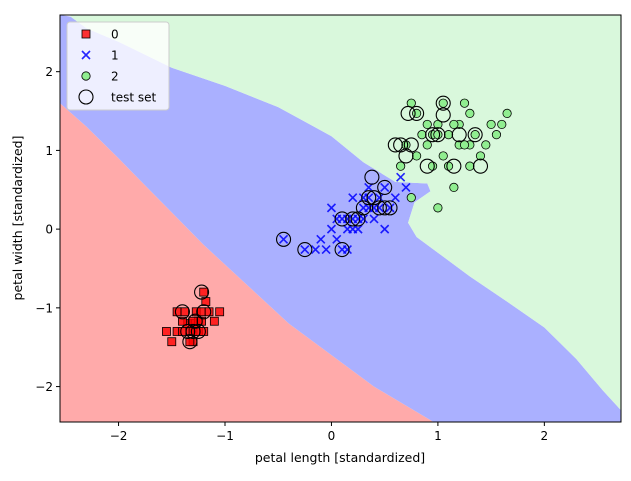  What do you see at coordinates (49, 151) in the screenshot?
I see `y-tick-label: 1` at bounding box center [49, 151].